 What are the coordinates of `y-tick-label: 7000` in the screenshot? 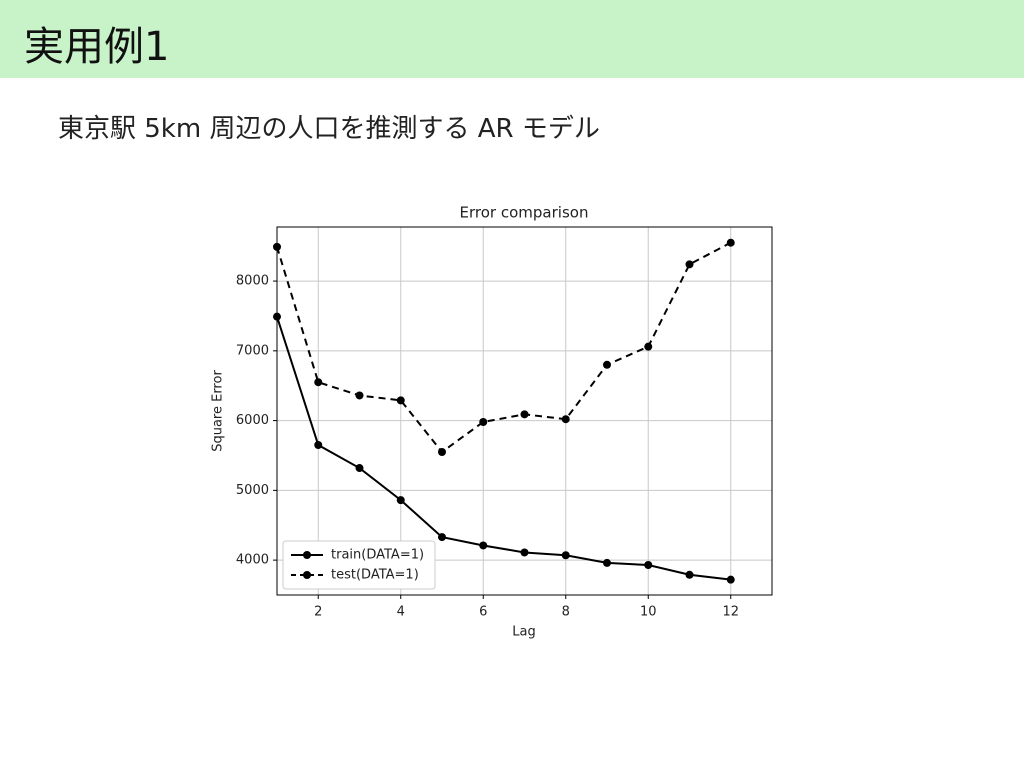 It's located at (252, 350).